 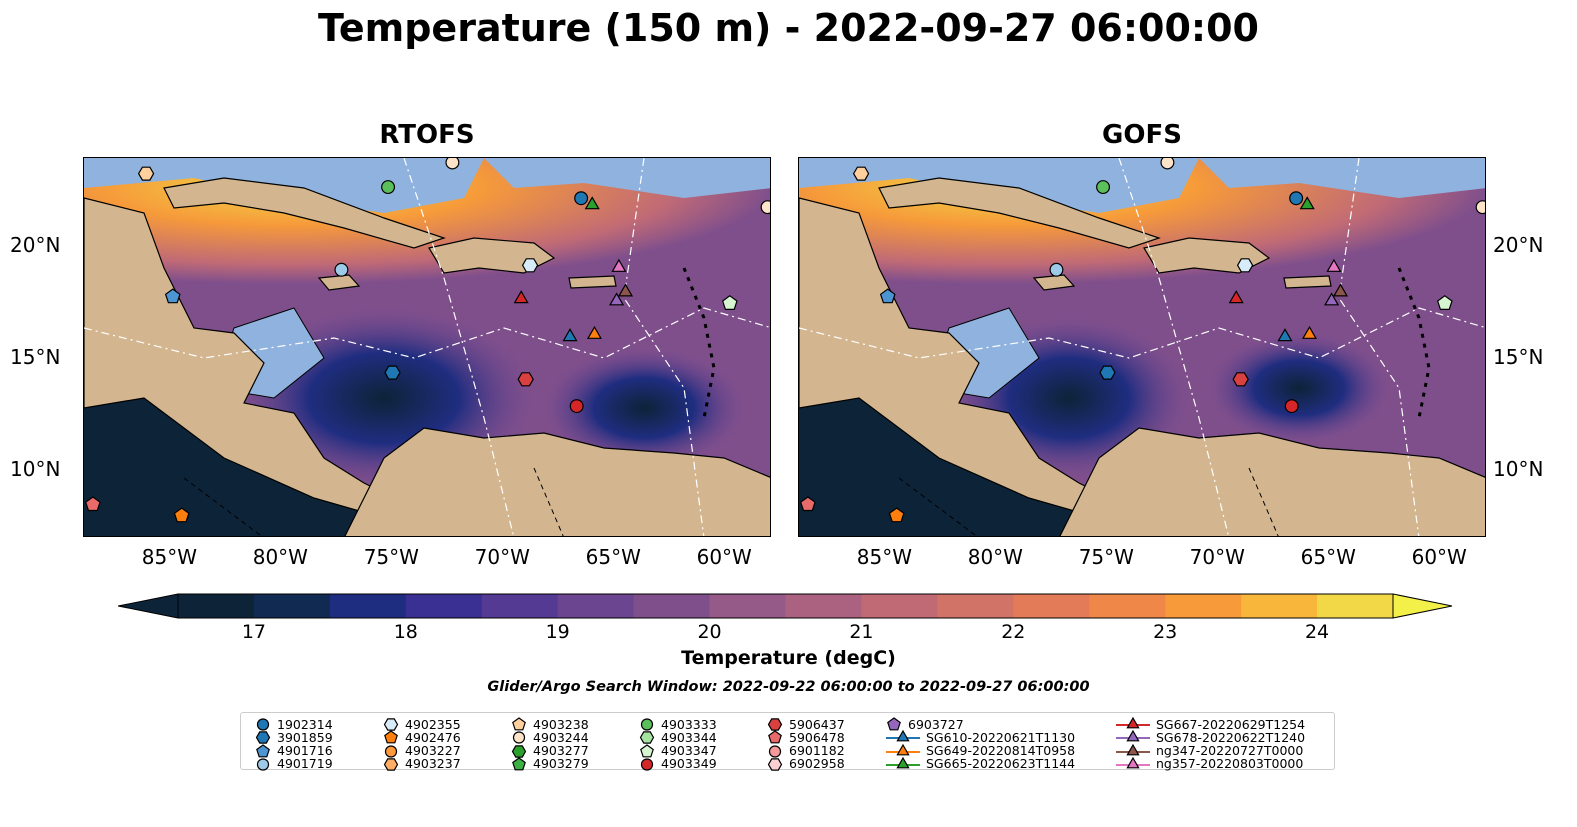 I want to click on x-tick-label: 80°W, so click(x=995, y=557).